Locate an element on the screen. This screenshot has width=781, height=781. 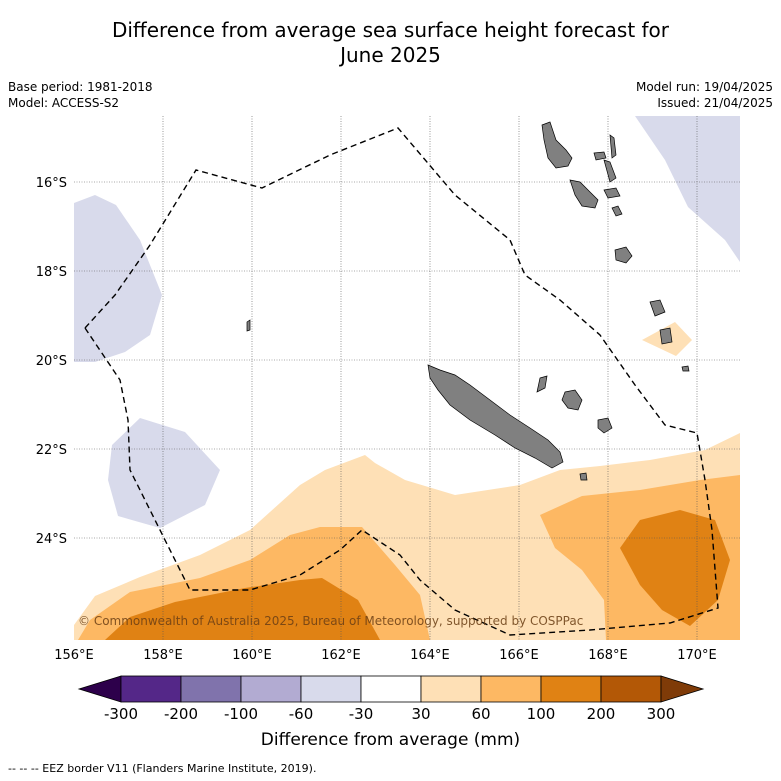
colorbar-tick-label: 30 is located at coordinates (421, 714).